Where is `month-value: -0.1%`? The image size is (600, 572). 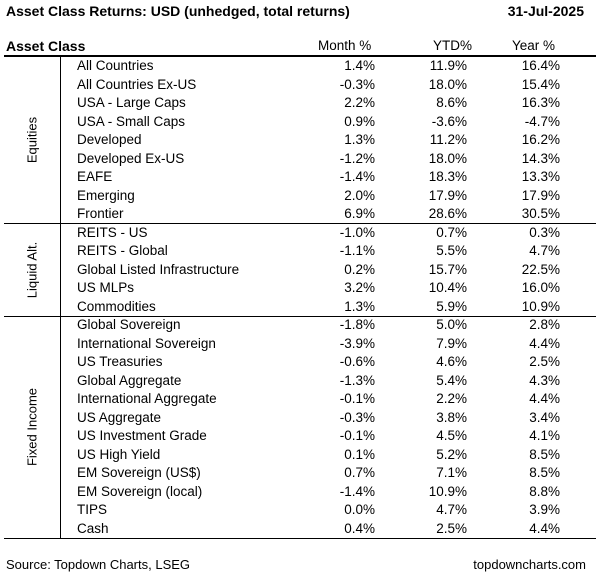
month-value: -0.1% is located at coordinates (357, 435).